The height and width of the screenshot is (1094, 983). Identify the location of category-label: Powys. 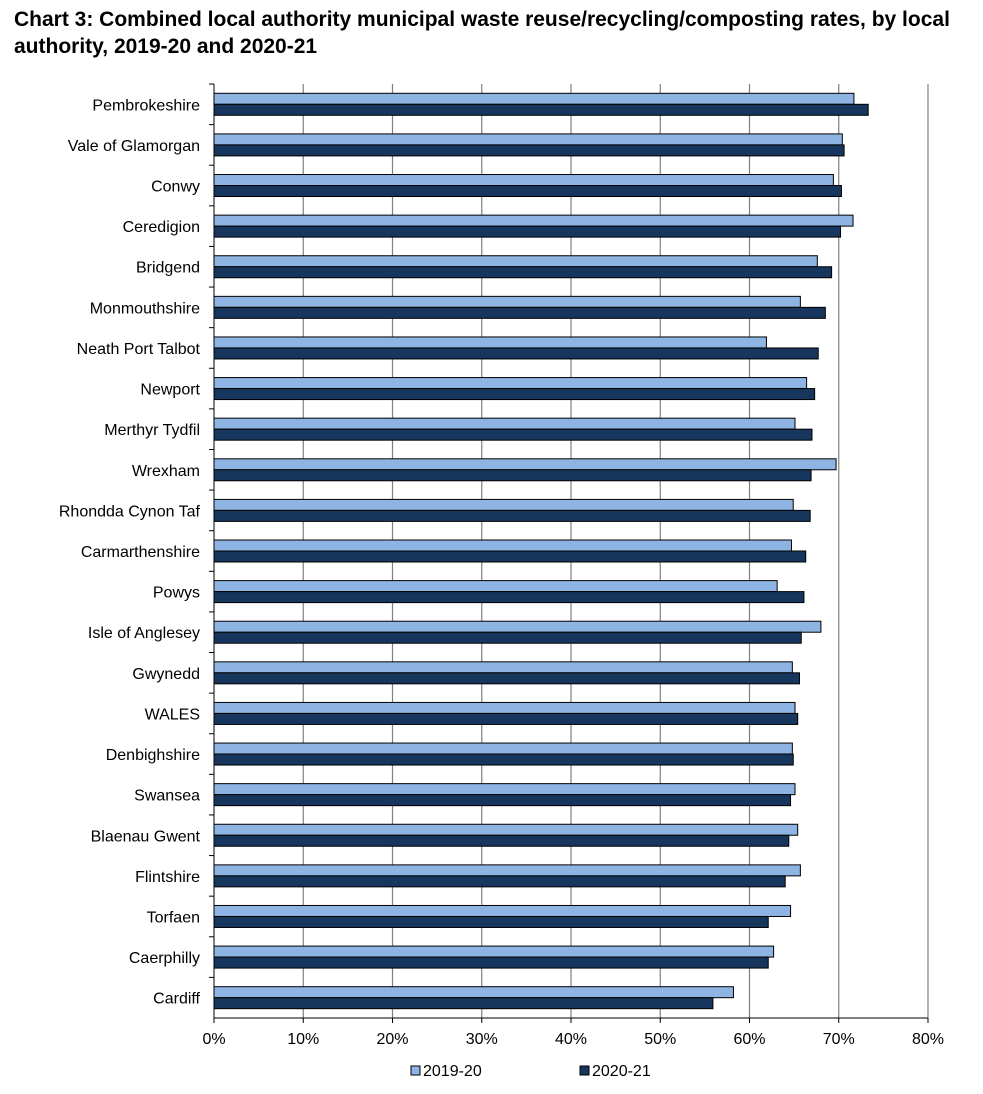
(176, 593).